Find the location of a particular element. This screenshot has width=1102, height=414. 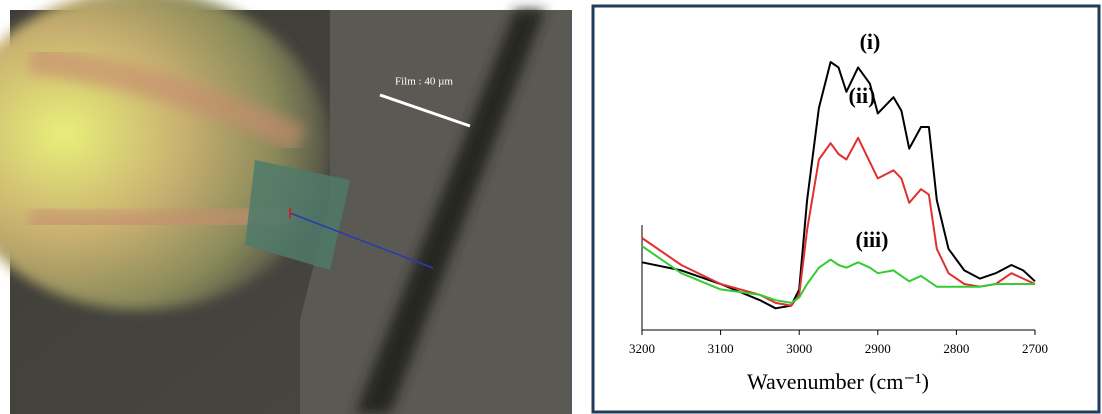

x-tick-label: 2700 is located at coordinates (1035, 348).